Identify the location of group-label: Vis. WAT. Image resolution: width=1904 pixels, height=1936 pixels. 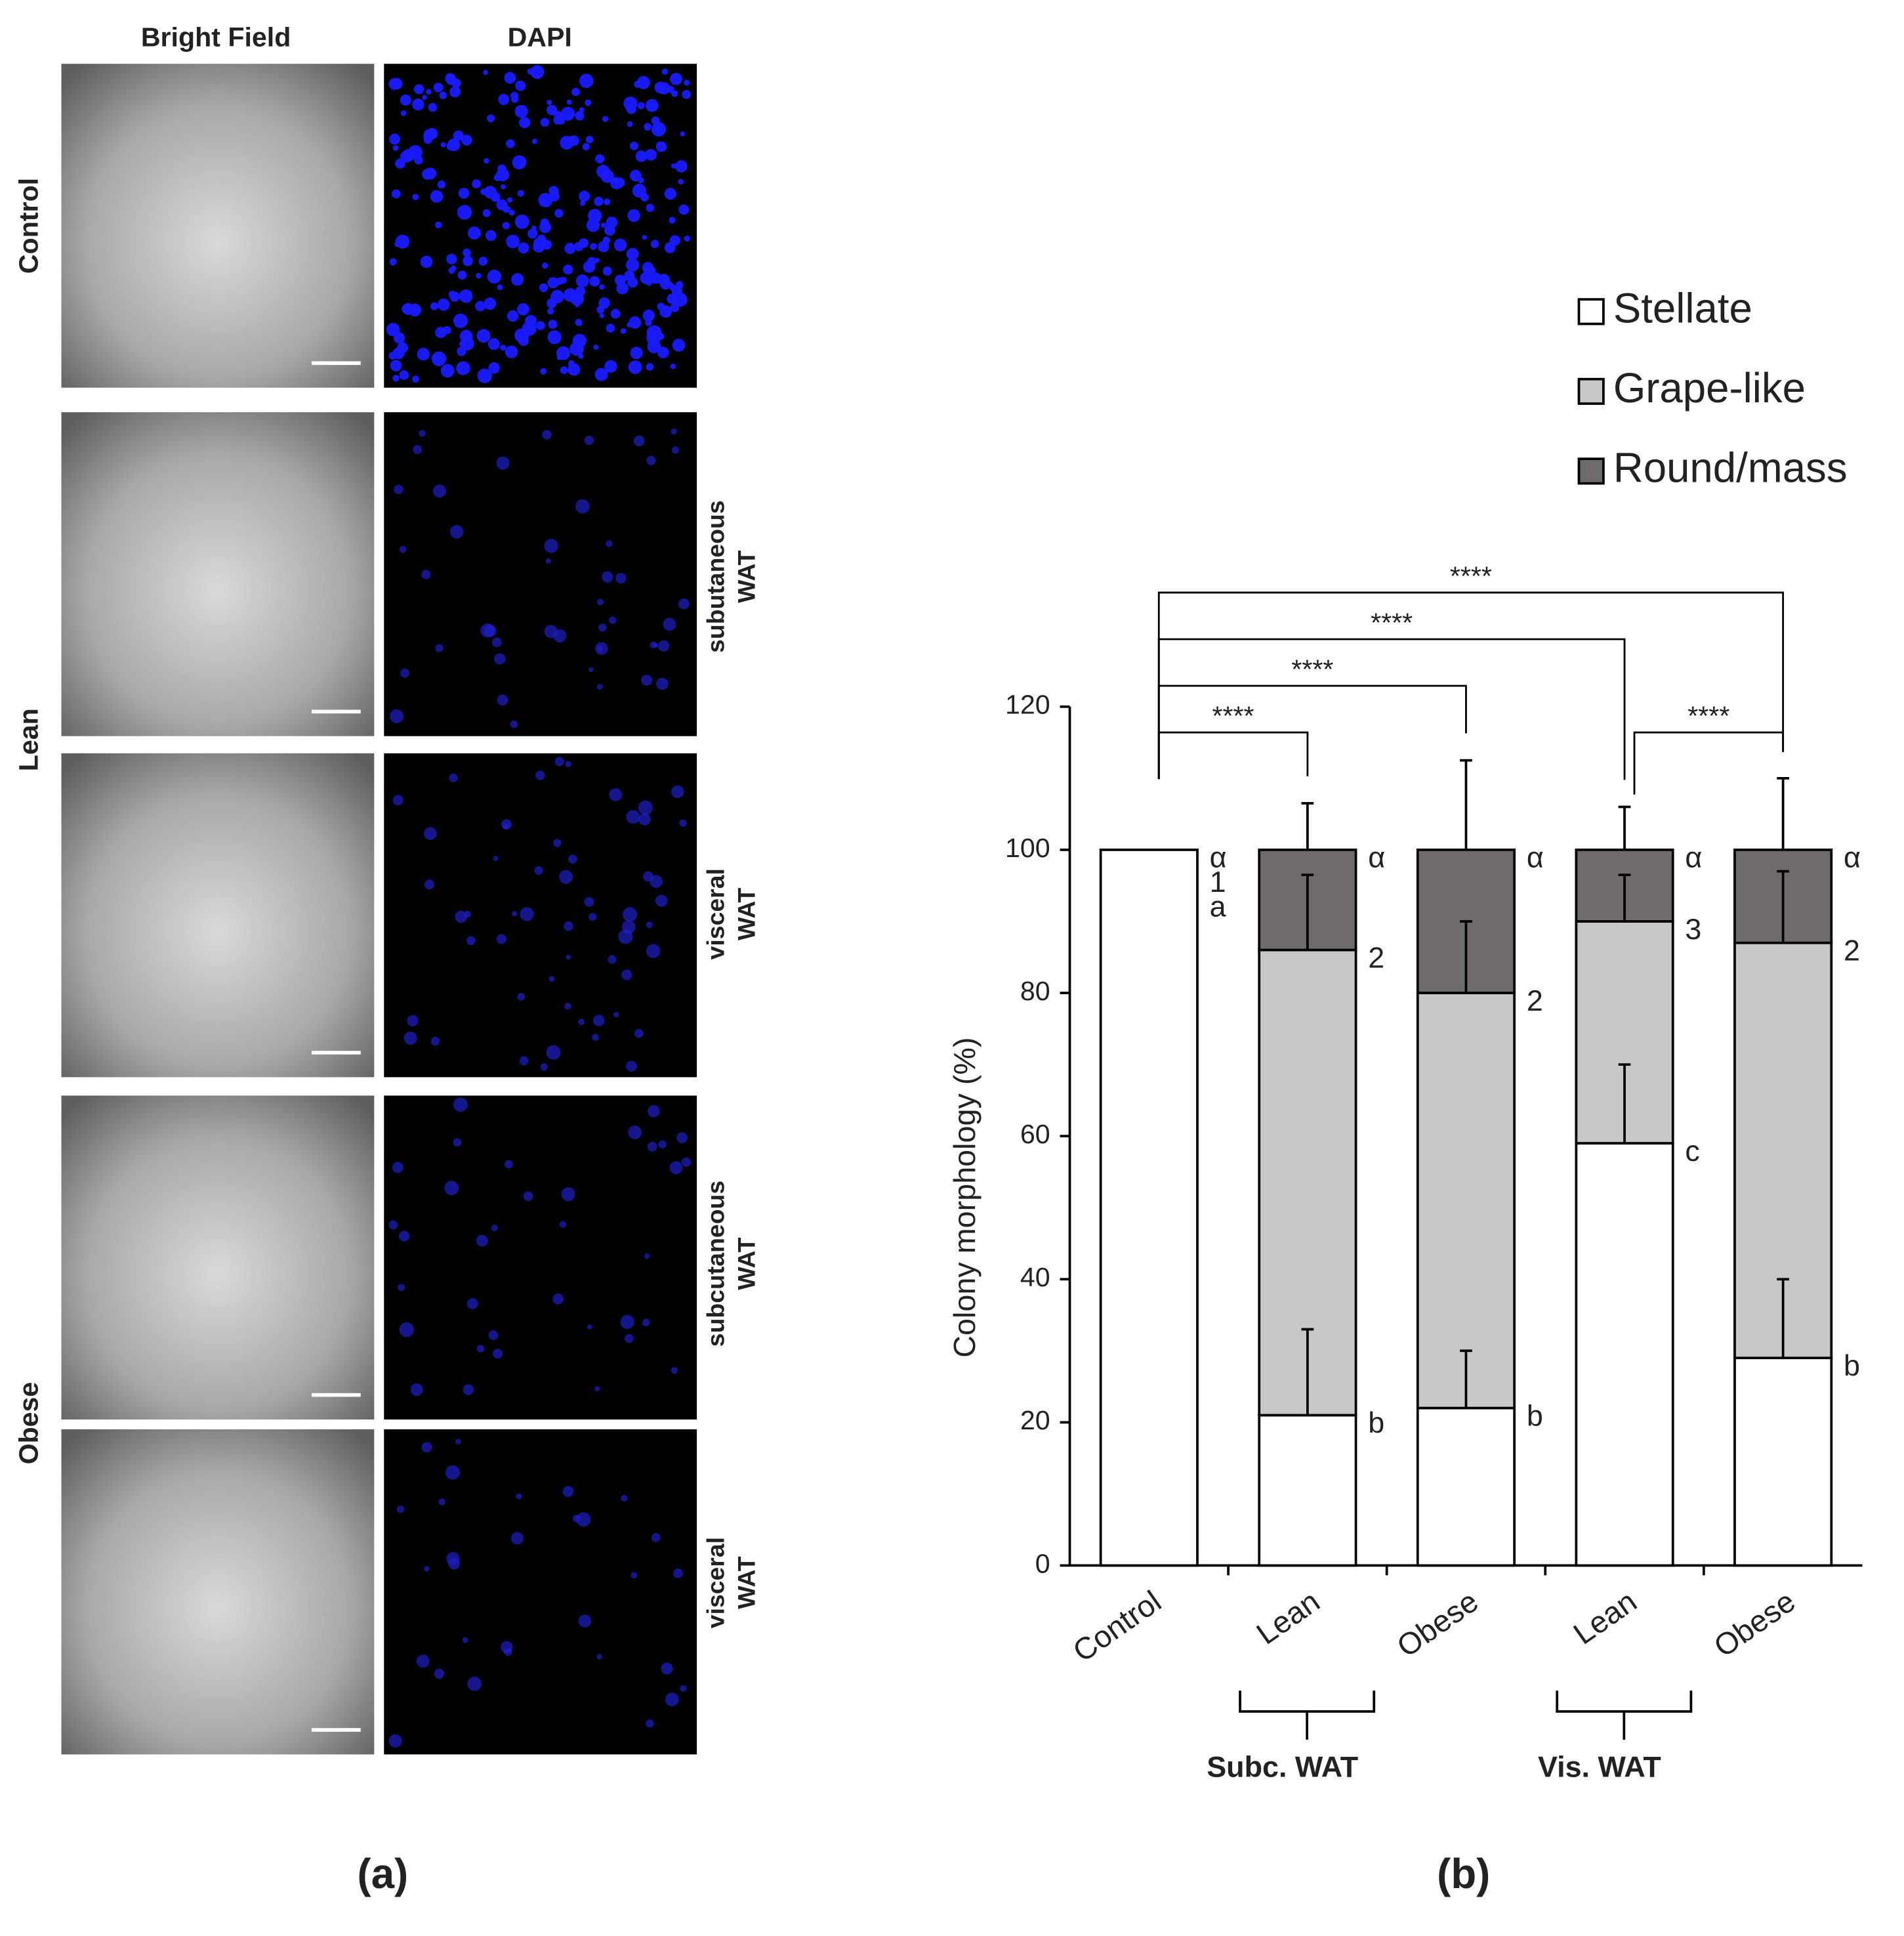
(1599, 1767).